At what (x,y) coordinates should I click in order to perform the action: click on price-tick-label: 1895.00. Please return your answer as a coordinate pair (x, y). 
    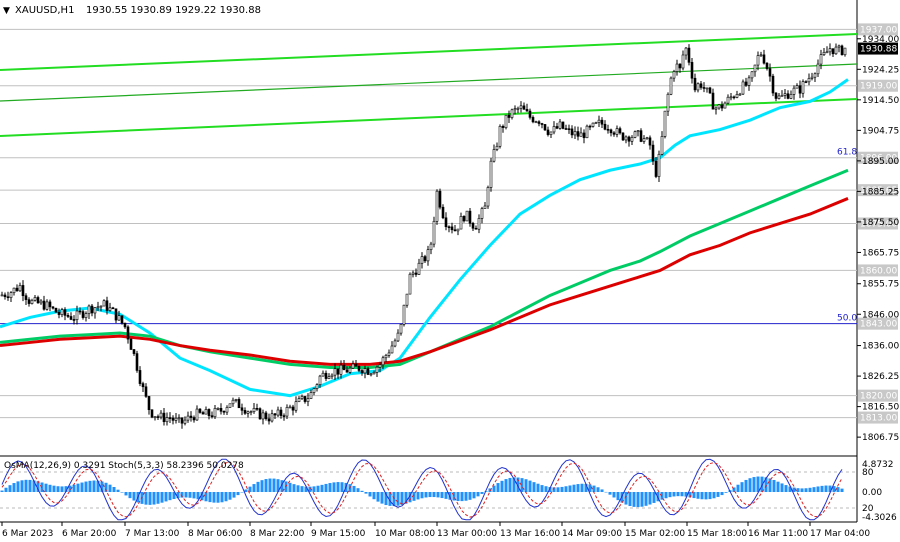
    Looking at the image, I should click on (880, 162).